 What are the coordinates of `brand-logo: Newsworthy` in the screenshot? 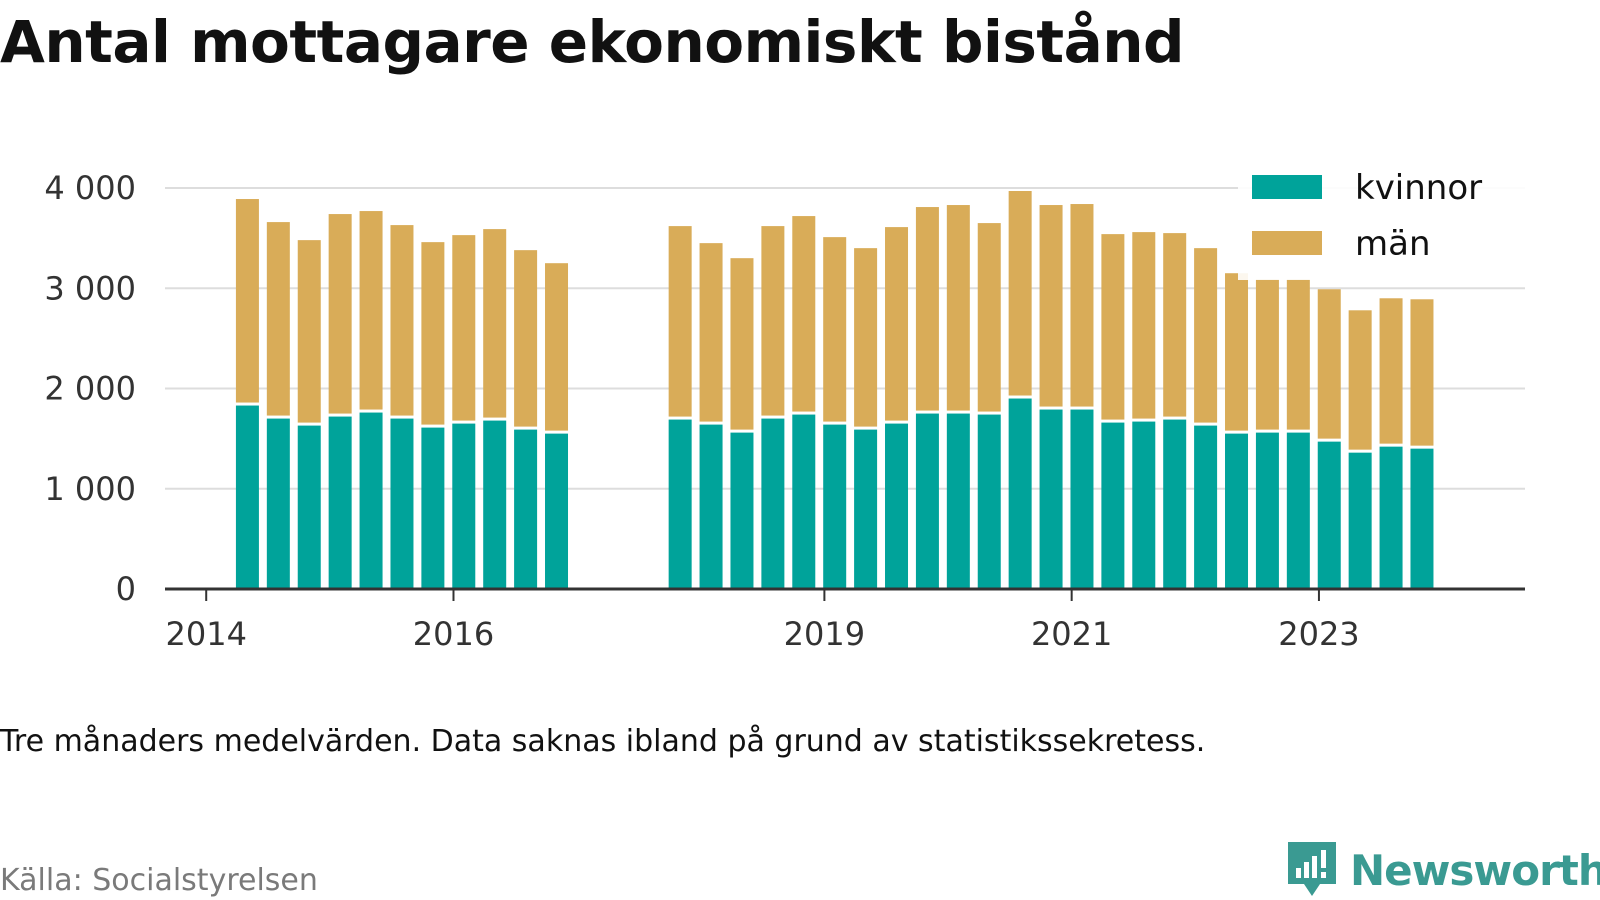 It's located at (1444, 870).